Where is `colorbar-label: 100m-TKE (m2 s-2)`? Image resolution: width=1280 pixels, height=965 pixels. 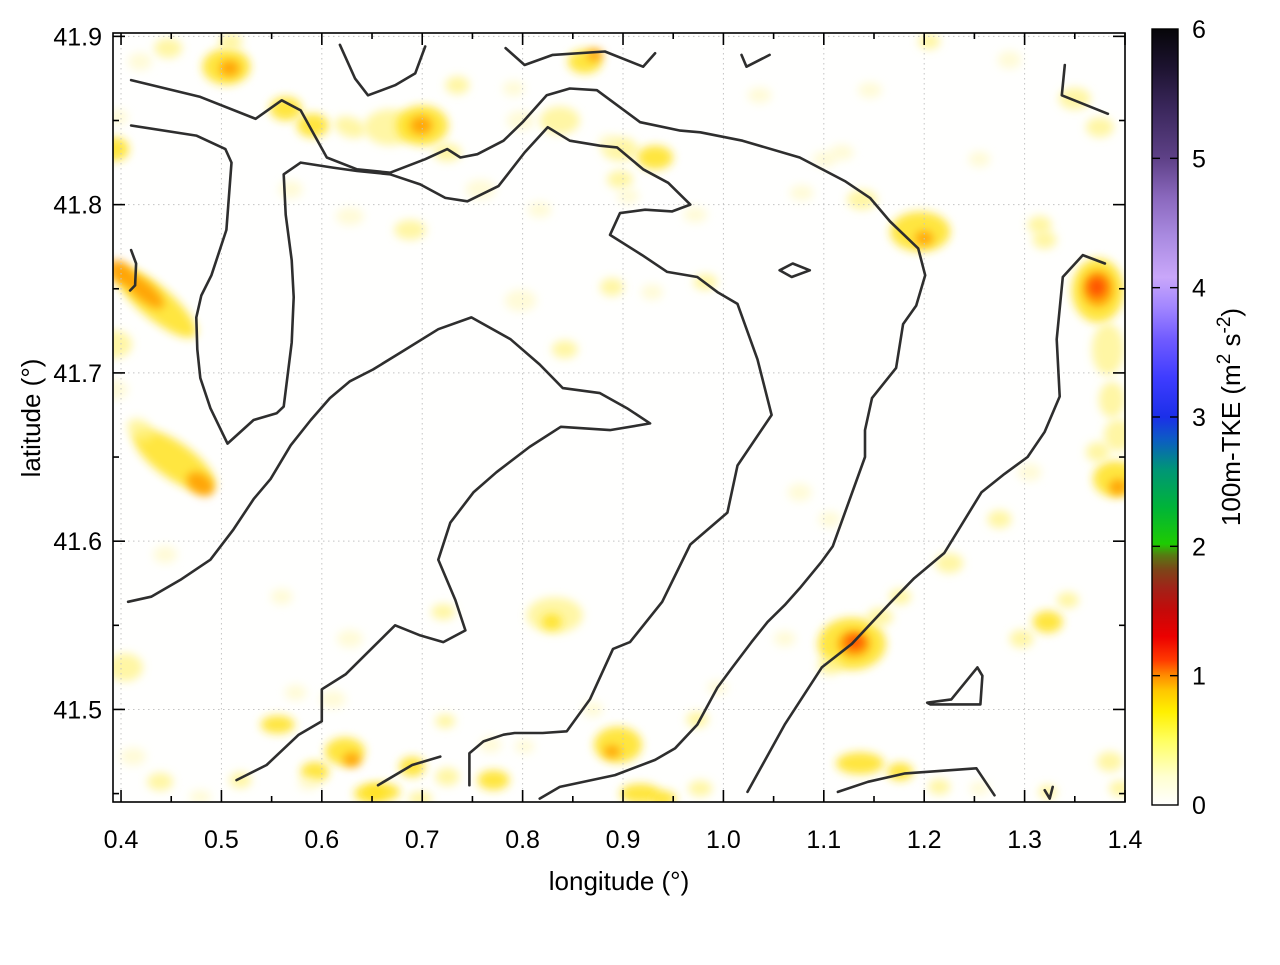 colorbar-label: 100m-TKE (m2 s-2) is located at coordinates (1230, 417).